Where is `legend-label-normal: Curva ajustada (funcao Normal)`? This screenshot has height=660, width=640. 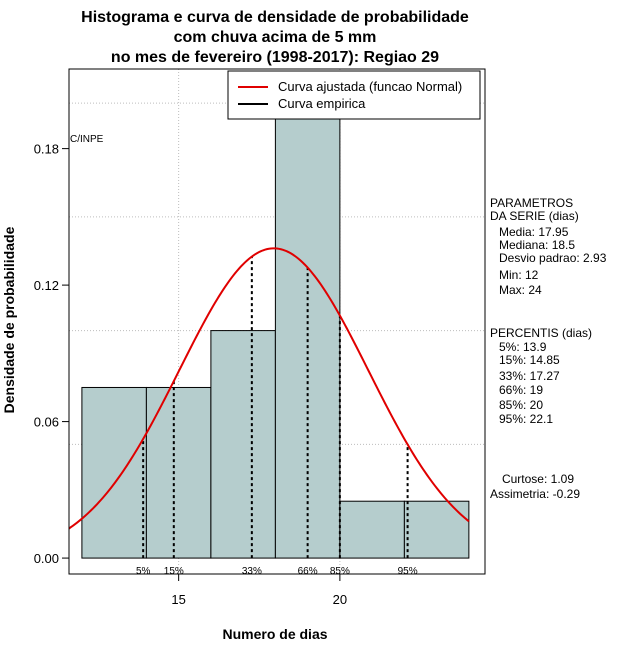 legend-label-normal: Curva ajustada (funcao Normal) is located at coordinates (370, 86).